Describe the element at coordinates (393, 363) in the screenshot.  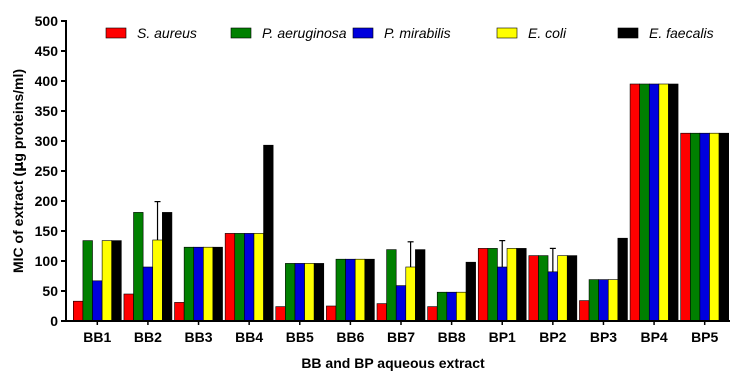
I see `x-axis-title: BB and BP aqueous extract` at that location.